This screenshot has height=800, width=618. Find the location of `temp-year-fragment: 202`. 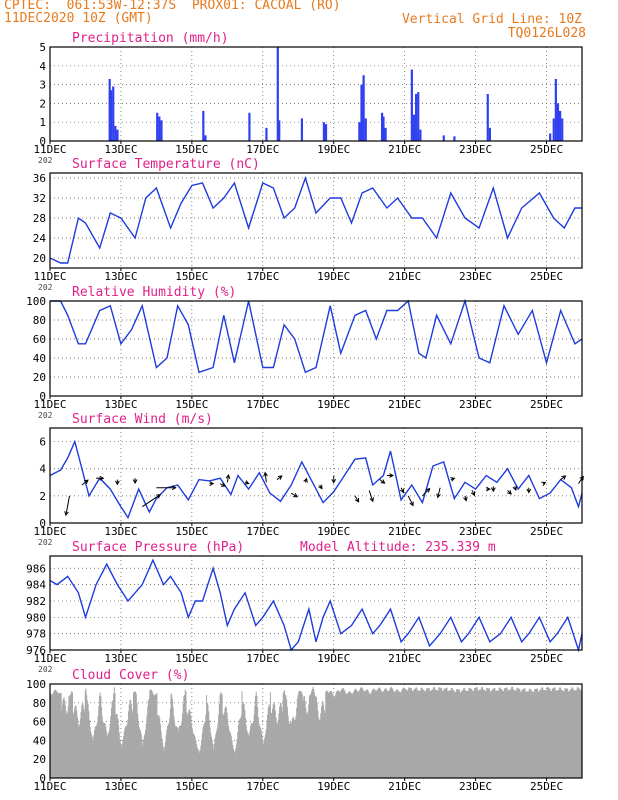

temp-year-fragment: 202 is located at coordinates (45, 287).